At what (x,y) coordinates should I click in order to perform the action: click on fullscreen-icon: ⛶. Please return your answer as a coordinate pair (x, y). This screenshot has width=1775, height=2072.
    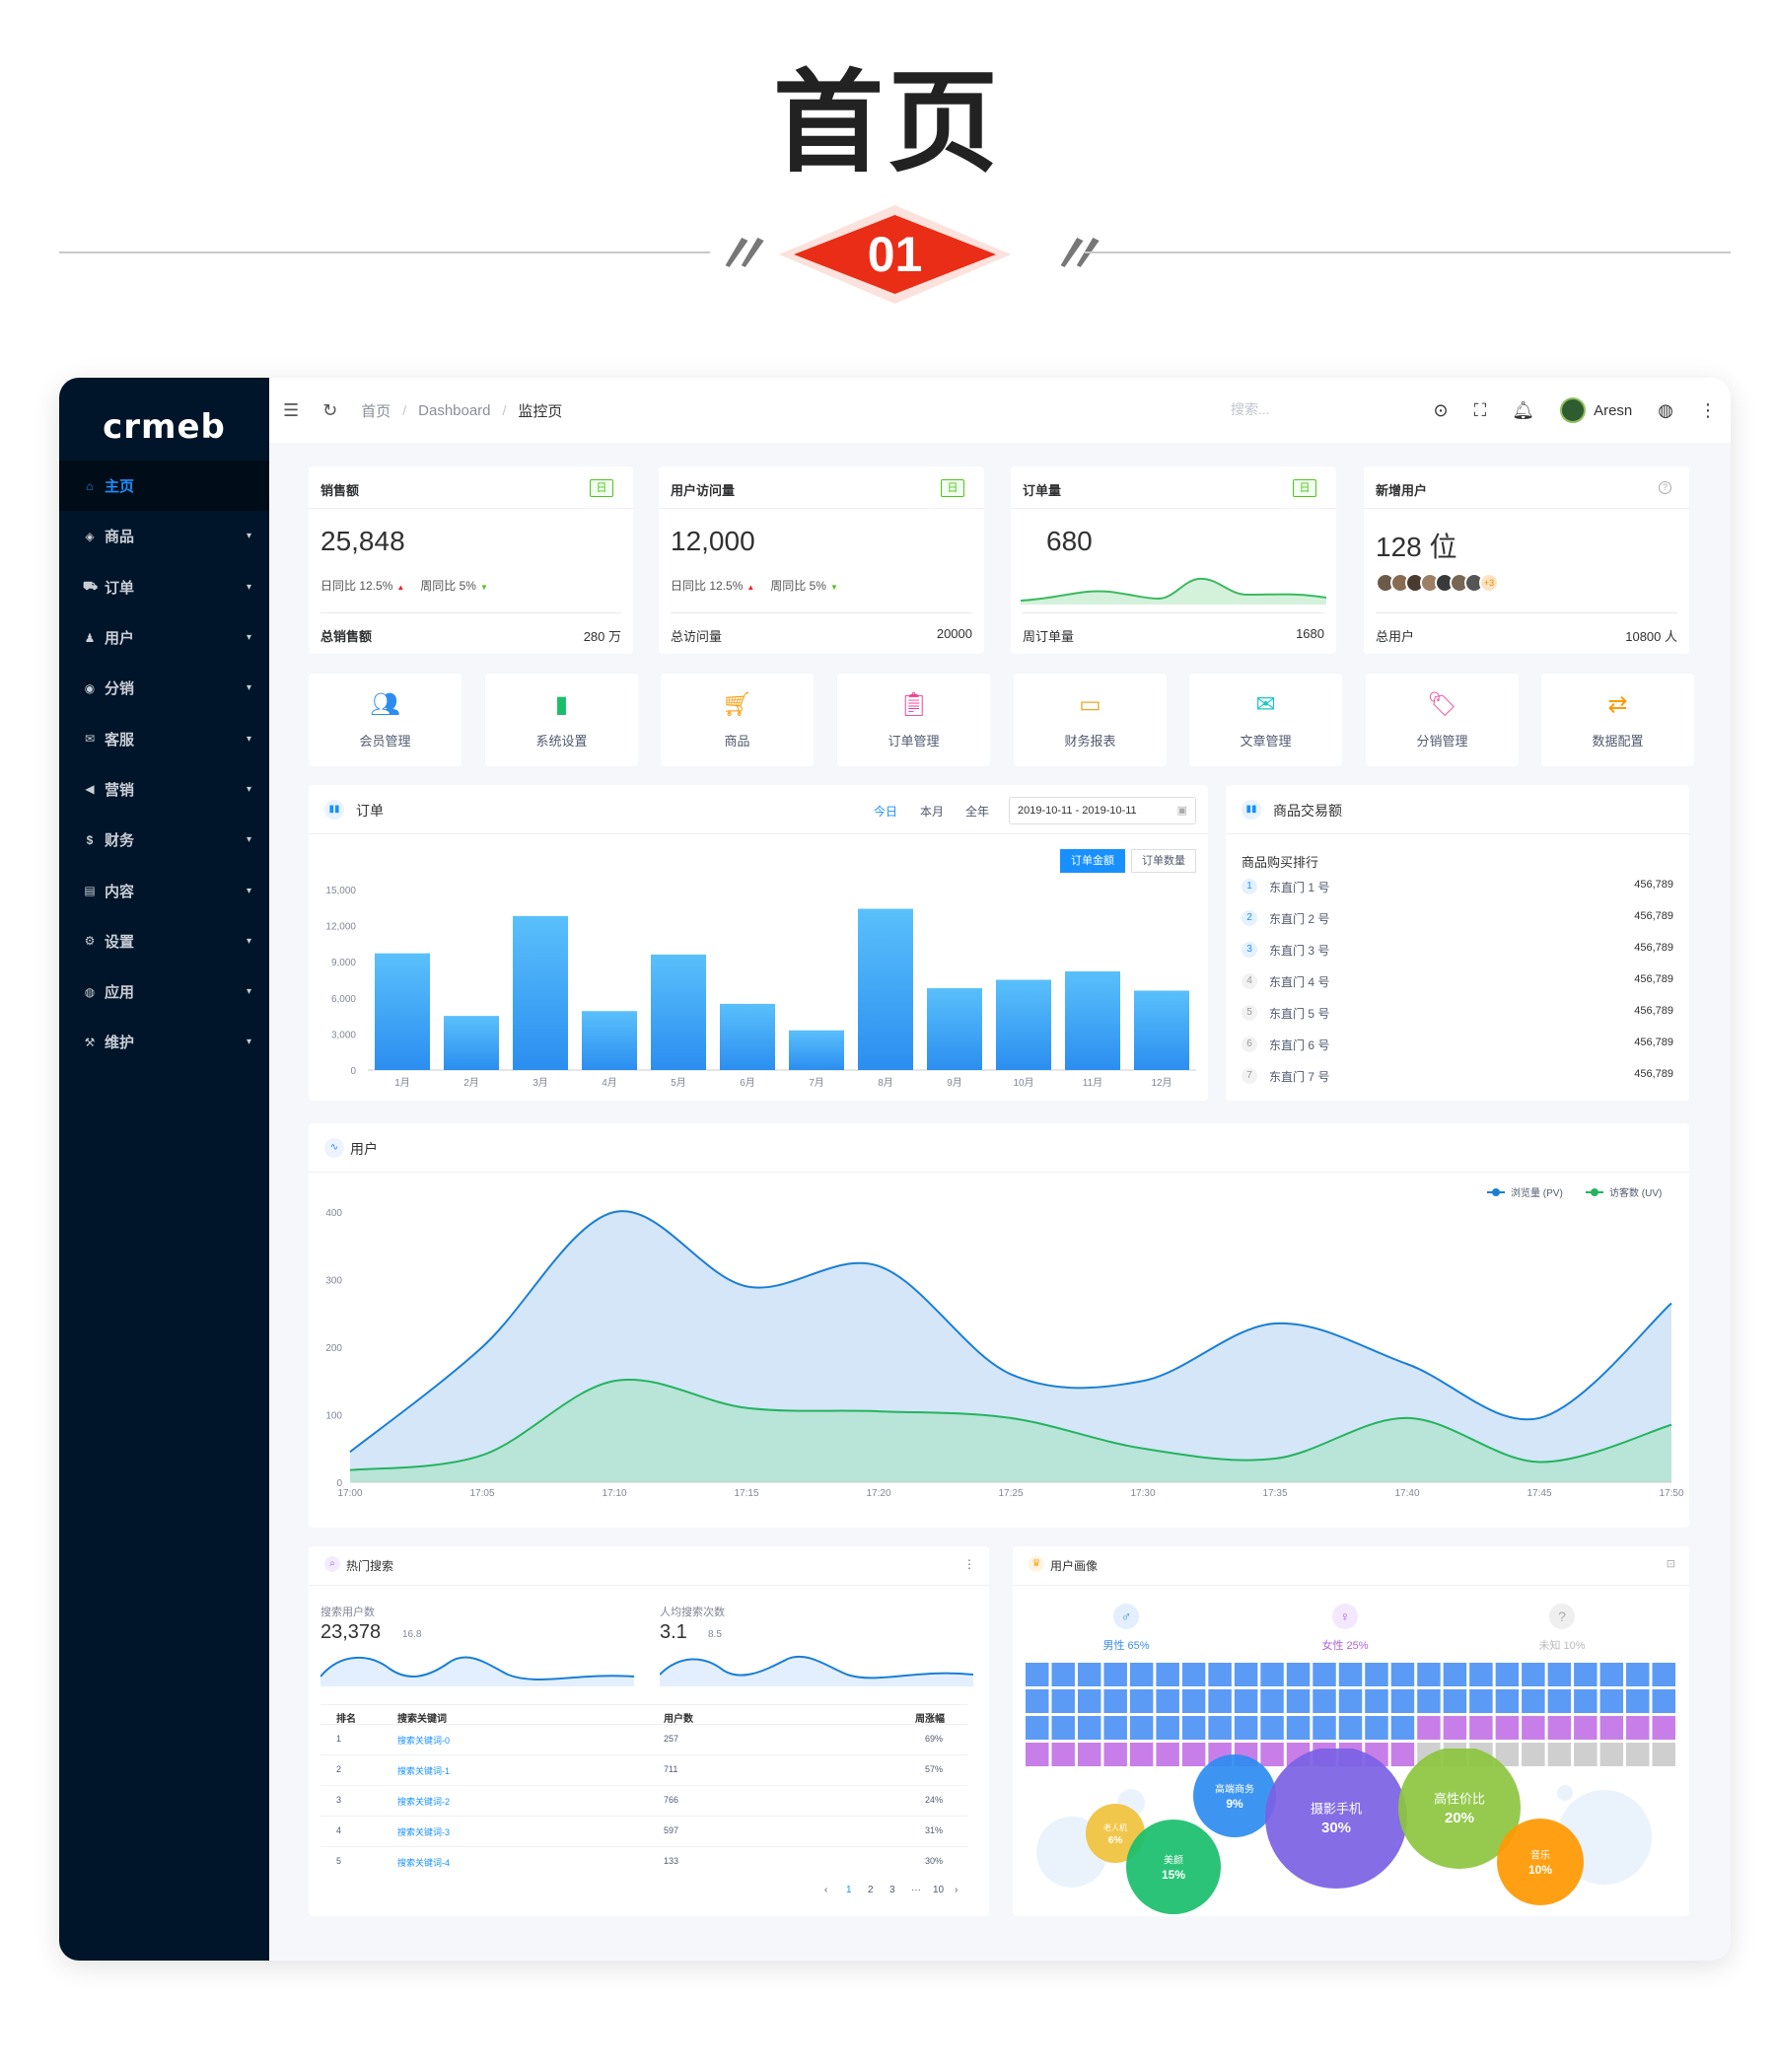
    Looking at the image, I should click on (1480, 409).